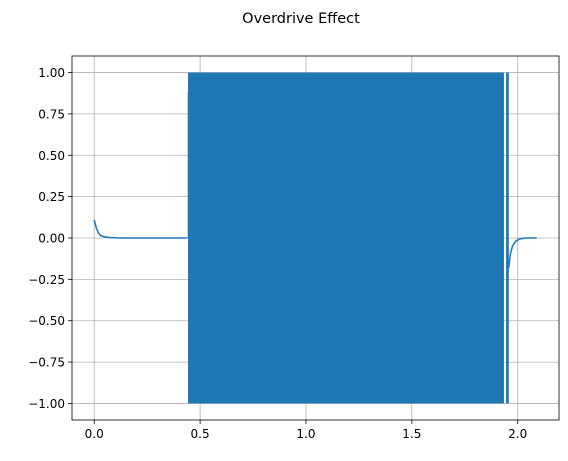  Describe the element at coordinates (411, 434) in the screenshot. I see `x-tick-label-3: 1.5` at that location.